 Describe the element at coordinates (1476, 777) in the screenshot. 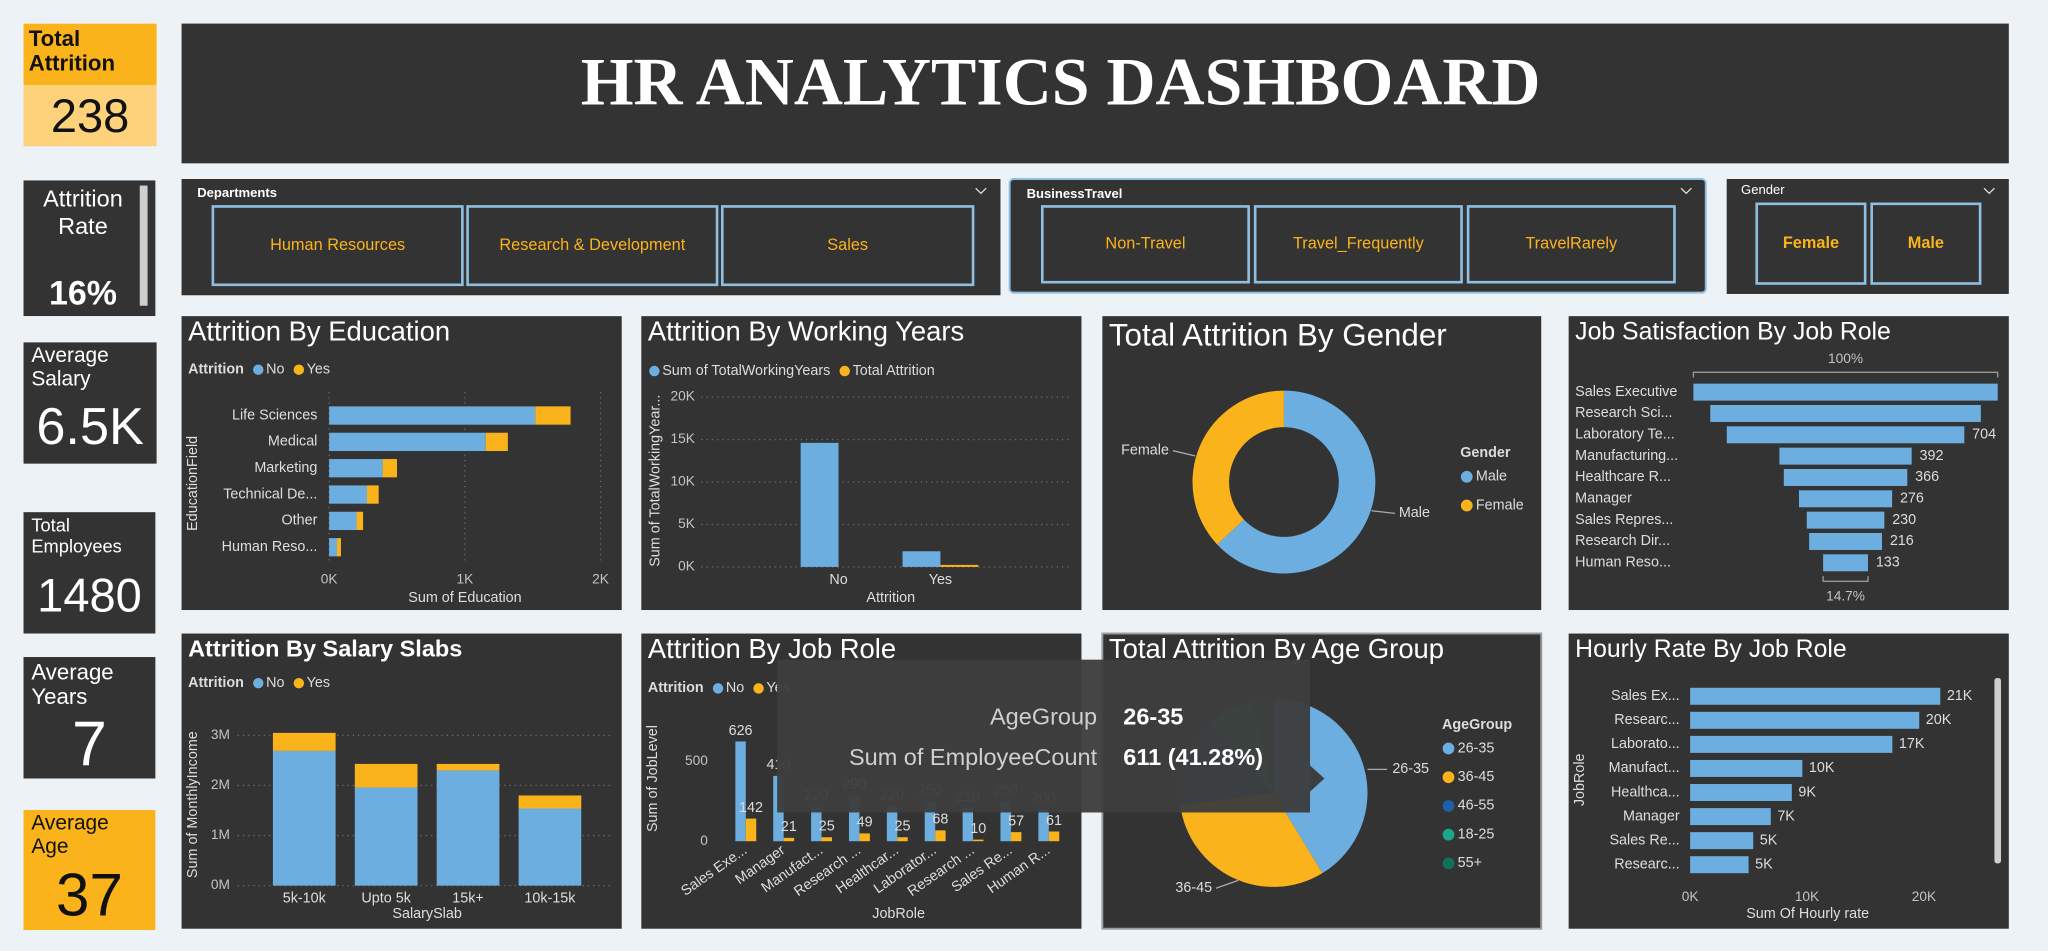

I see `legend-label: 36-45` at that location.